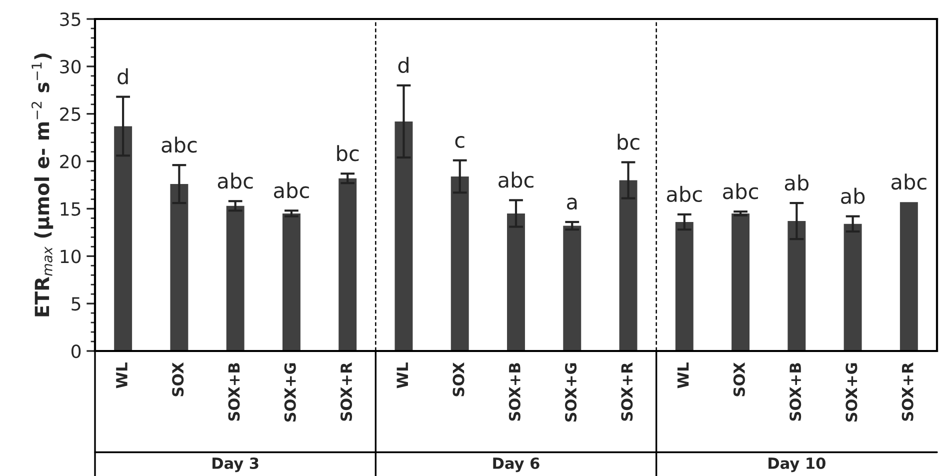 This screenshot has height=476, width=939. I want to click on y-tick-label: 15, so click(70, 209).